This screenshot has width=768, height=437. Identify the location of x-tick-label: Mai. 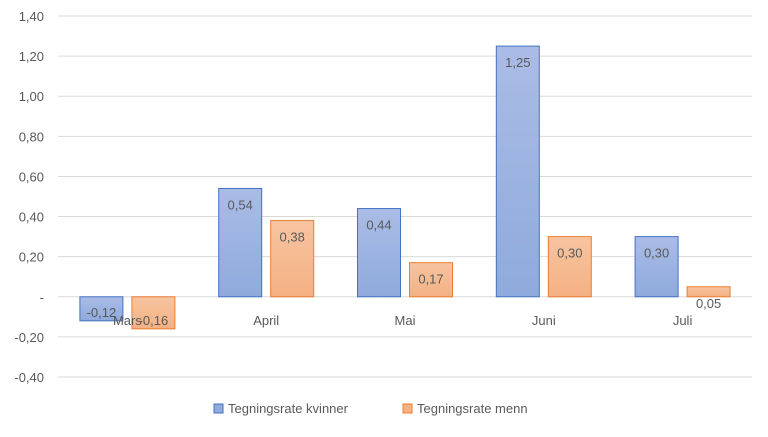
(405, 320).